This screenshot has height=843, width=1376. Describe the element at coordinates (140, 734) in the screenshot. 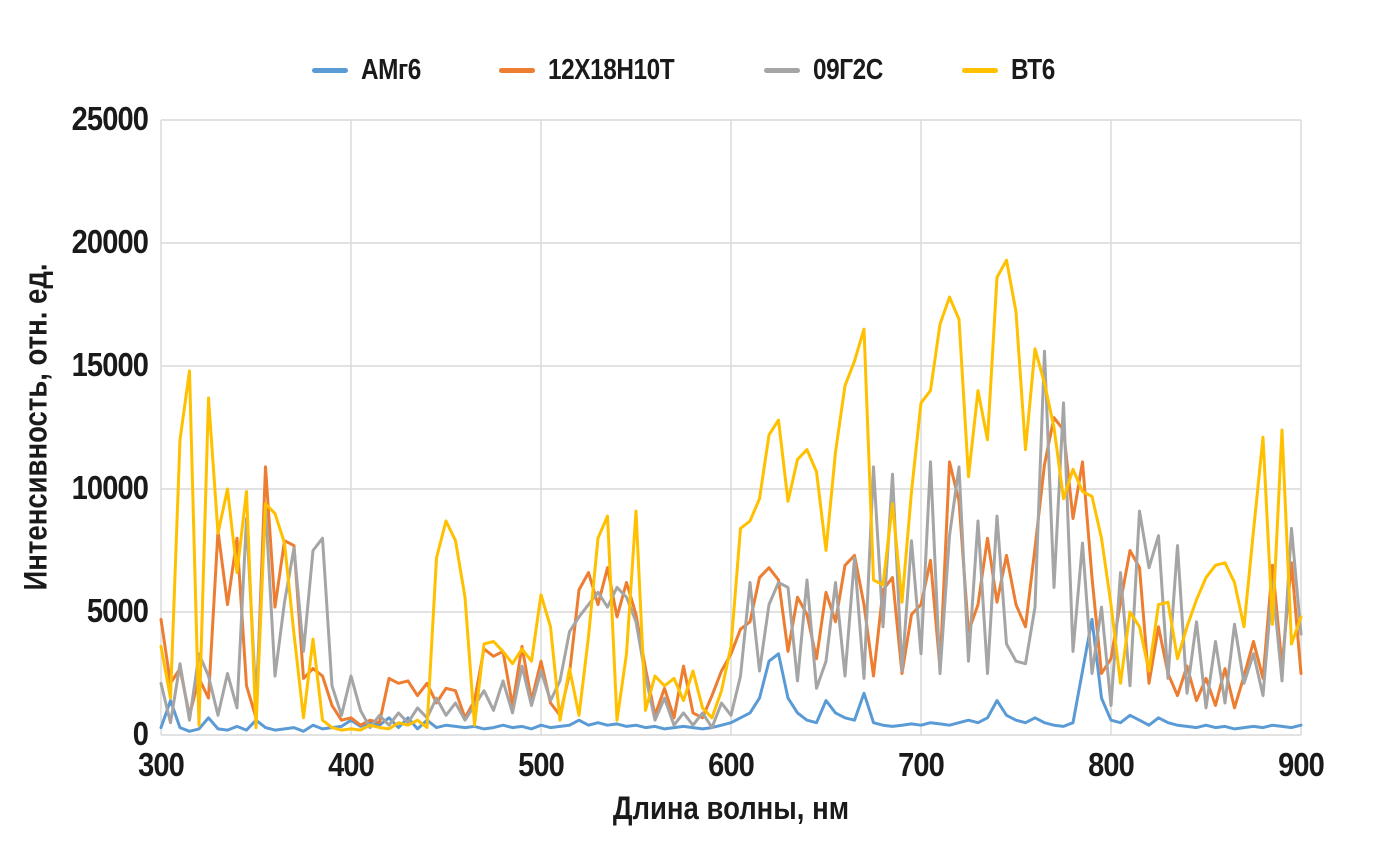

I see `y-tick-label: 0` at that location.